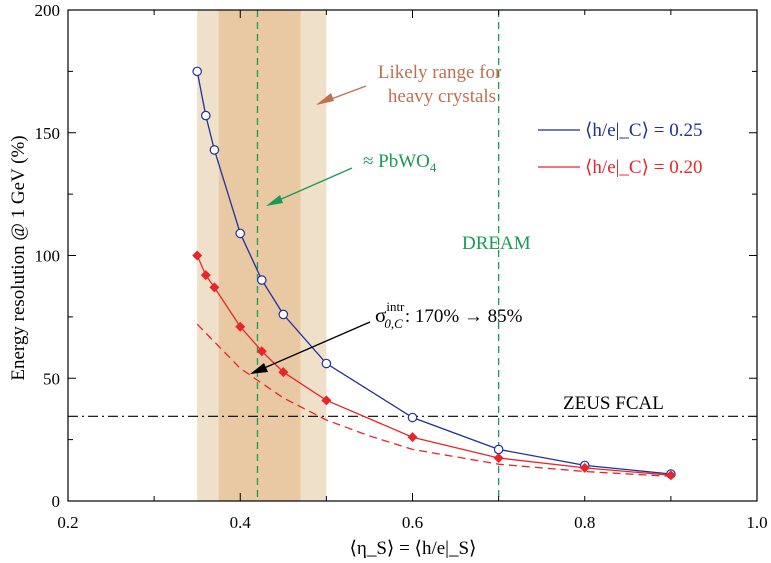 The image size is (771, 563). I want to click on y-tick-label-2: 100, so click(48, 256).